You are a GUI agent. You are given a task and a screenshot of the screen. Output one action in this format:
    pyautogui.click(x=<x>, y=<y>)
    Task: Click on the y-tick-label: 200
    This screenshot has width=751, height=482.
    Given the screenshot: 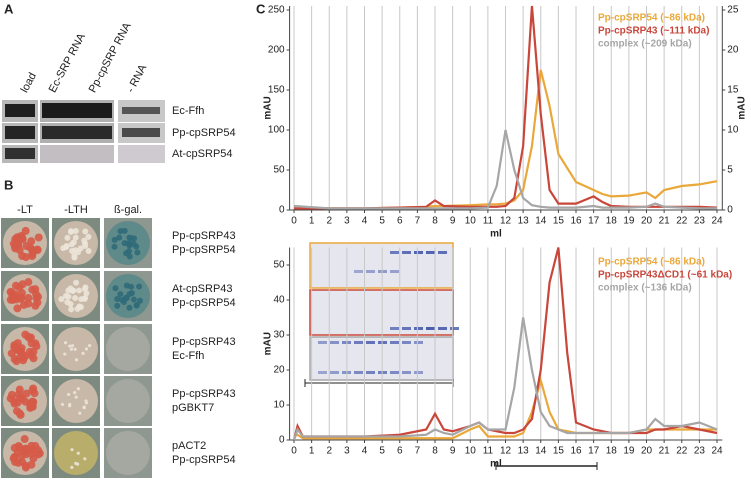 What is the action you would take?
    pyautogui.click(x=276, y=50)
    